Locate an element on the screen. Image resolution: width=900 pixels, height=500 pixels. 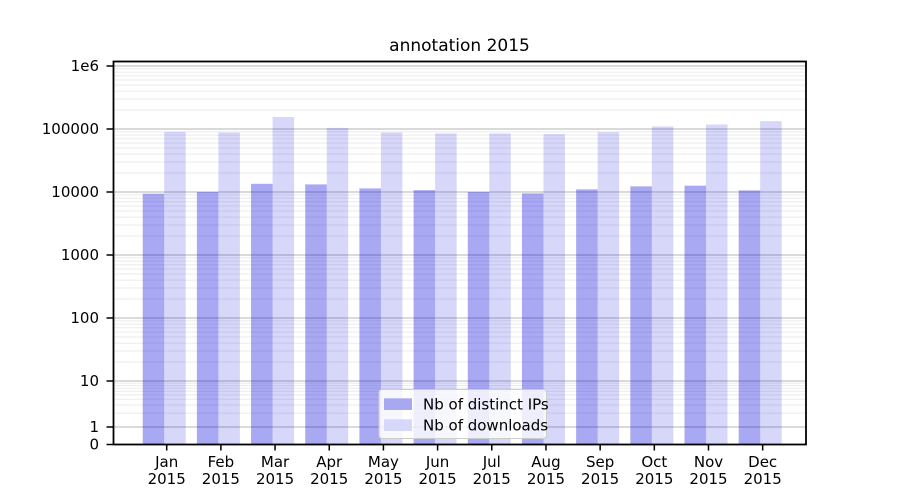
legend-box is located at coordinates (462, 414).